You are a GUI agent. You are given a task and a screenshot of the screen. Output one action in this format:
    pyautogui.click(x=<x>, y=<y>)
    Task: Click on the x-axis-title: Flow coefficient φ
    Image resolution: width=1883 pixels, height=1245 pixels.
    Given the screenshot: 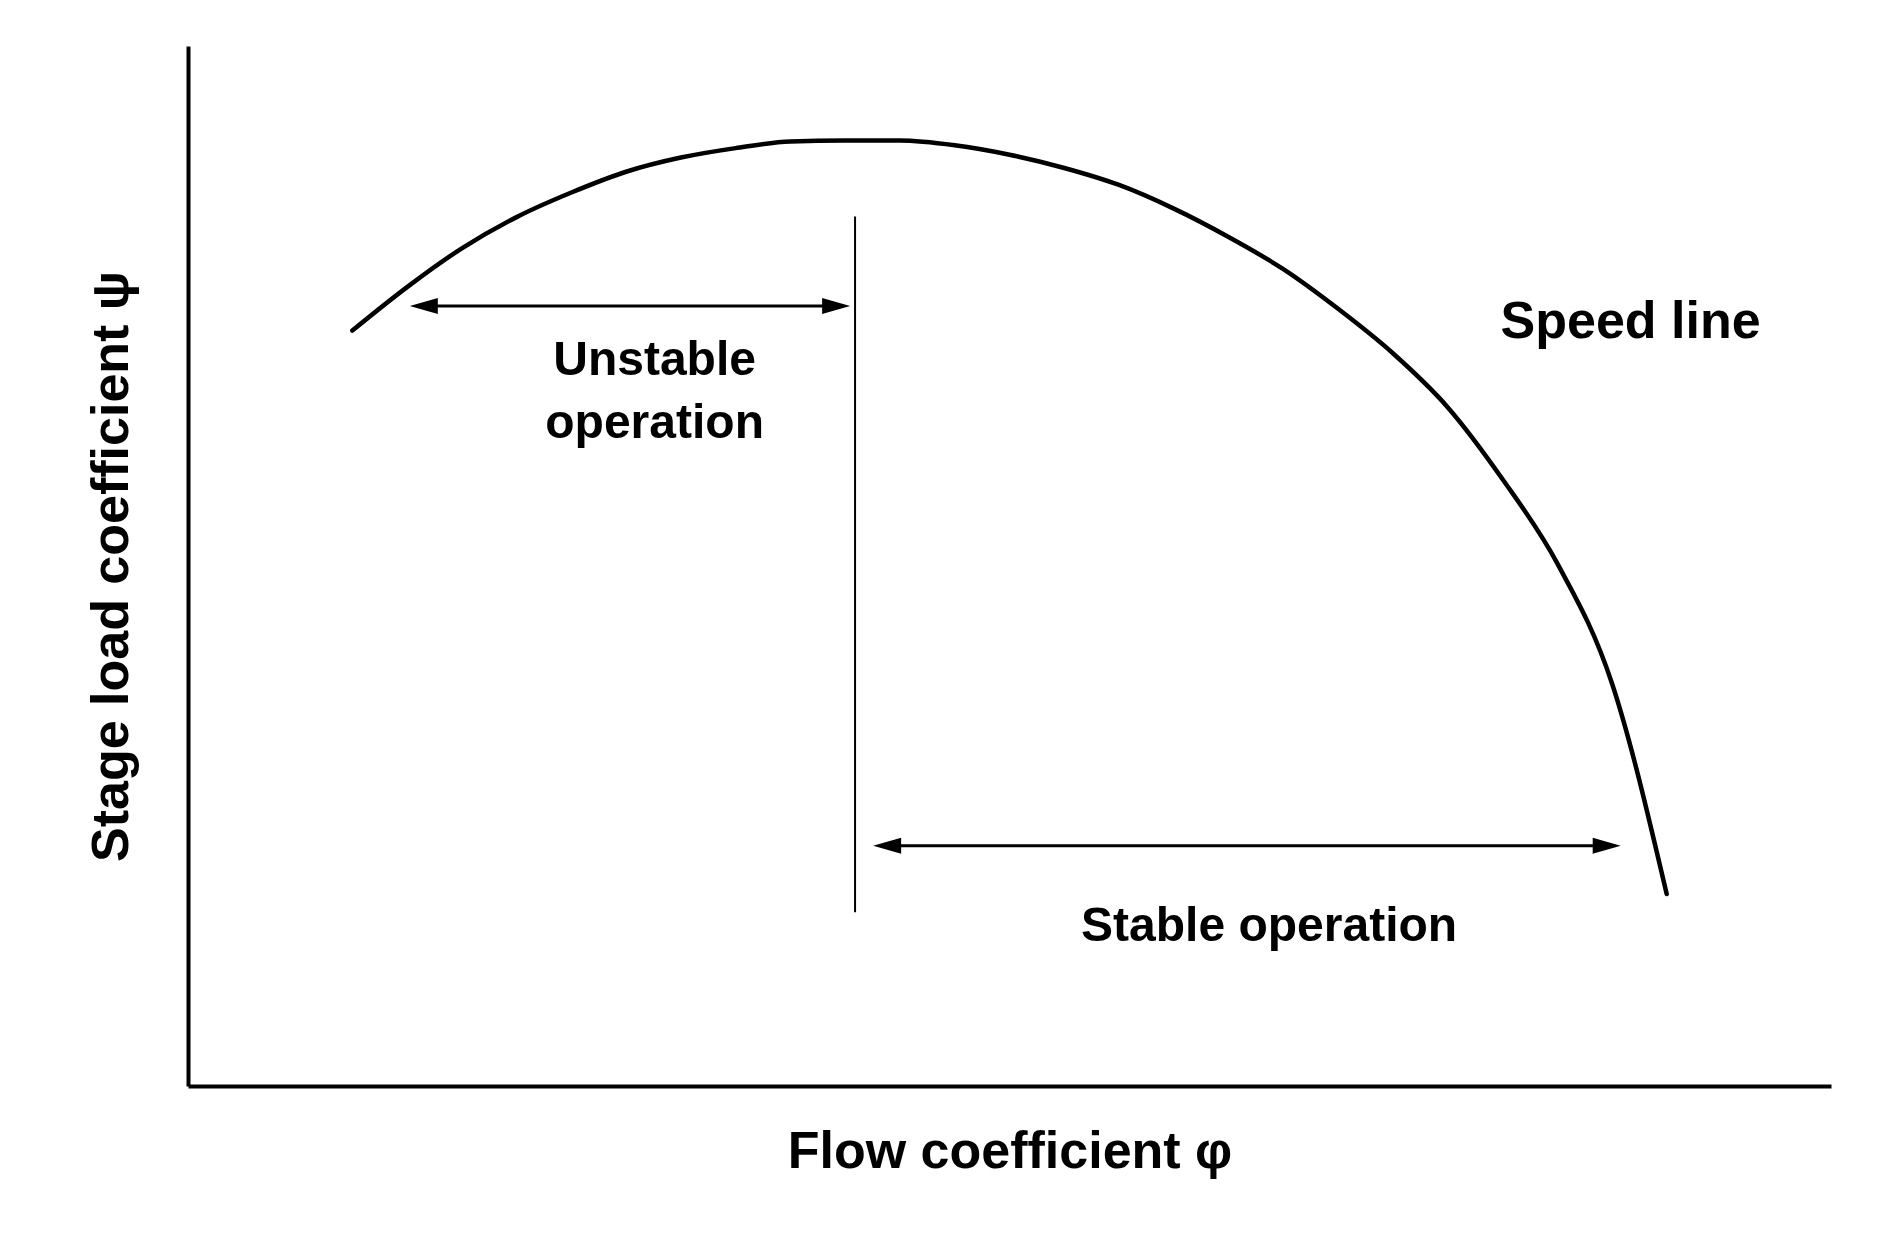 What is the action you would take?
    pyautogui.click(x=1010, y=1149)
    